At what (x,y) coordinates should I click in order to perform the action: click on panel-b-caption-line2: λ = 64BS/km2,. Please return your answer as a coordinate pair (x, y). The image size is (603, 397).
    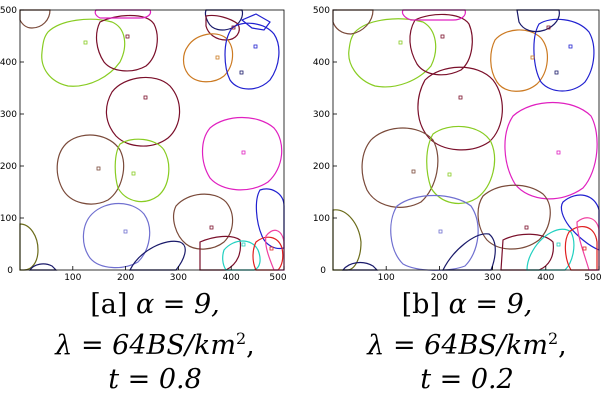
    Looking at the image, I should click on (462, 342).